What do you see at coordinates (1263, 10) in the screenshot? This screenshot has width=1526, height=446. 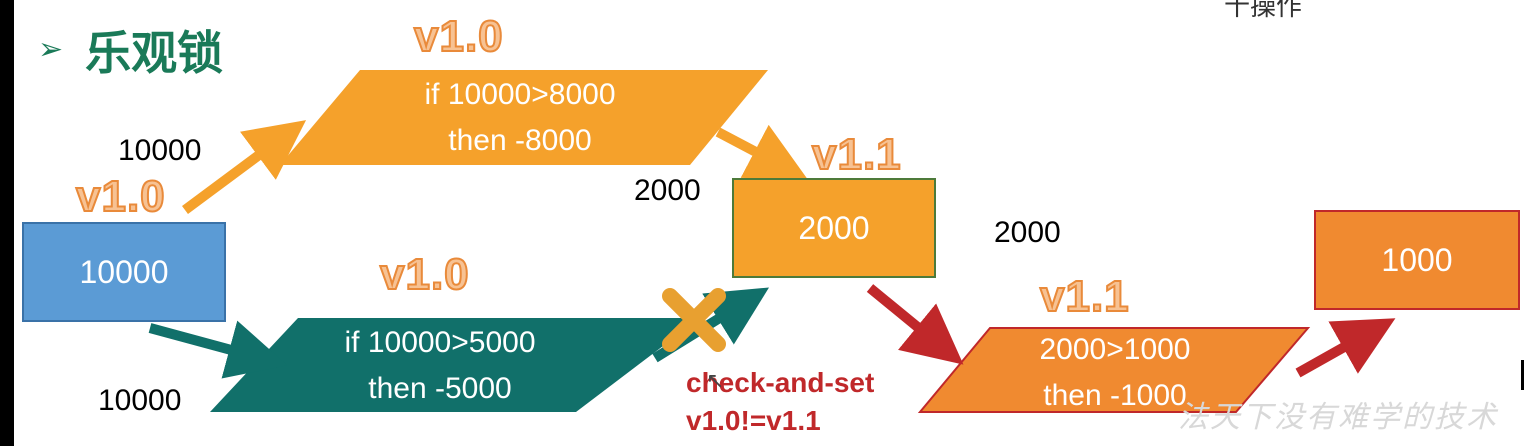 I see `corner-text-fragment: 十操作` at bounding box center [1263, 10].